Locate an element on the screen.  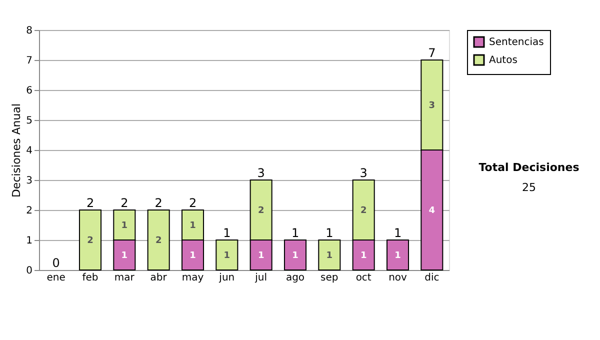
y-tick-label: 1 is located at coordinates (29, 241).